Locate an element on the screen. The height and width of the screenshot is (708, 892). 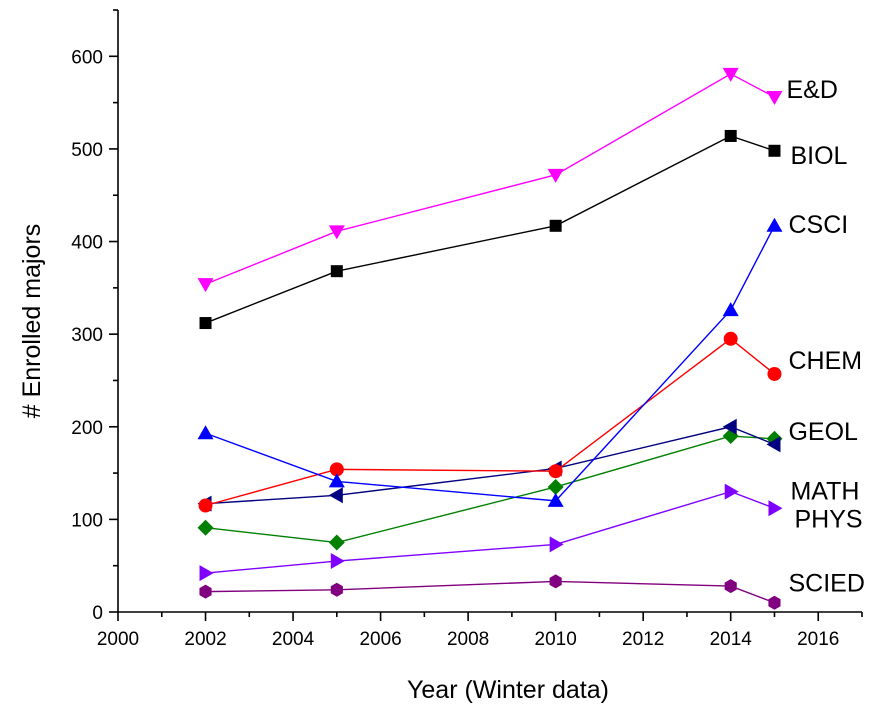
x-tick-label: 2016 is located at coordinates (818, 639).